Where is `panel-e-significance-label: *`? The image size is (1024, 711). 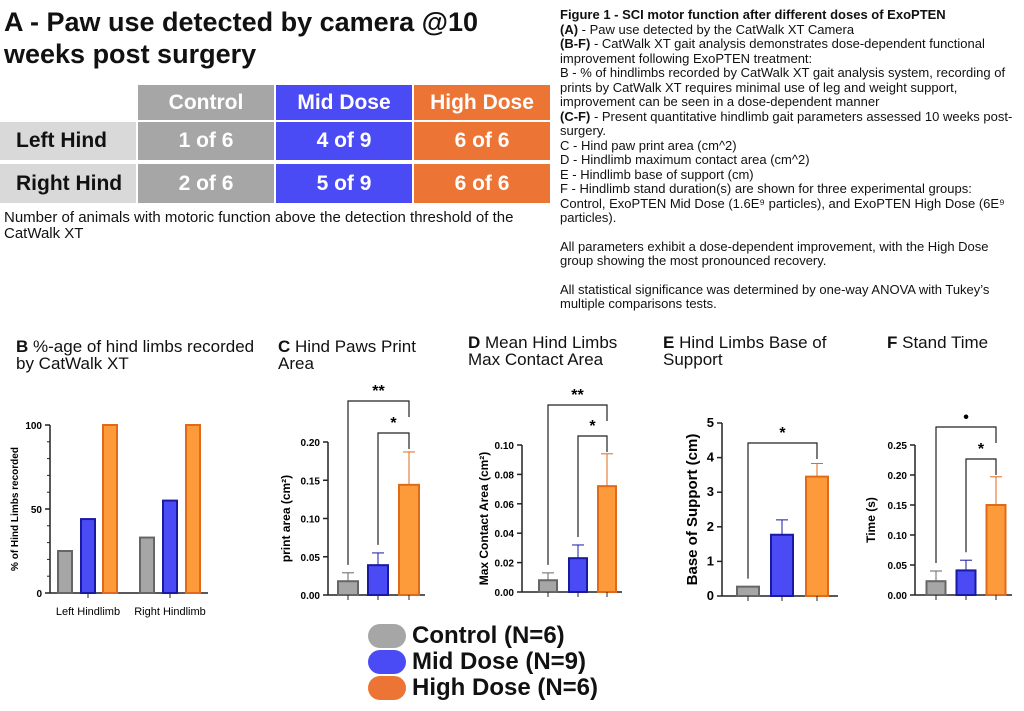
panel-e-significance-label: * is located at coordinates (782, 433).